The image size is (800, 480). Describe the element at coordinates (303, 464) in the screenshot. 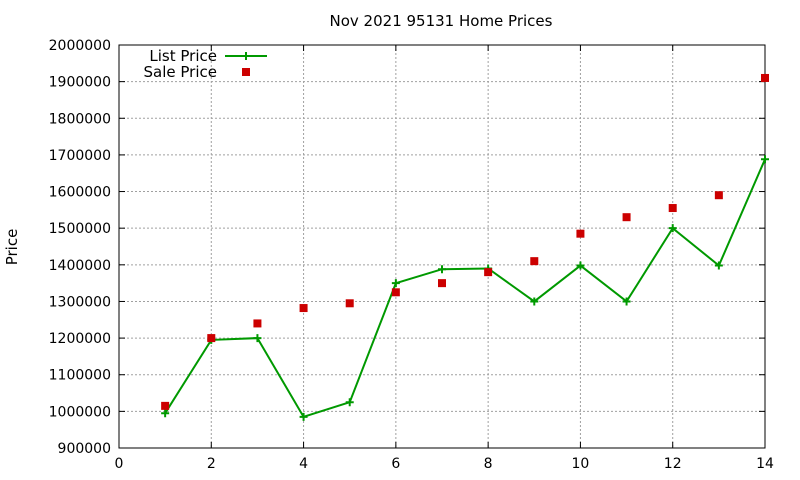

I see `x-tick-label: 4` at that location.